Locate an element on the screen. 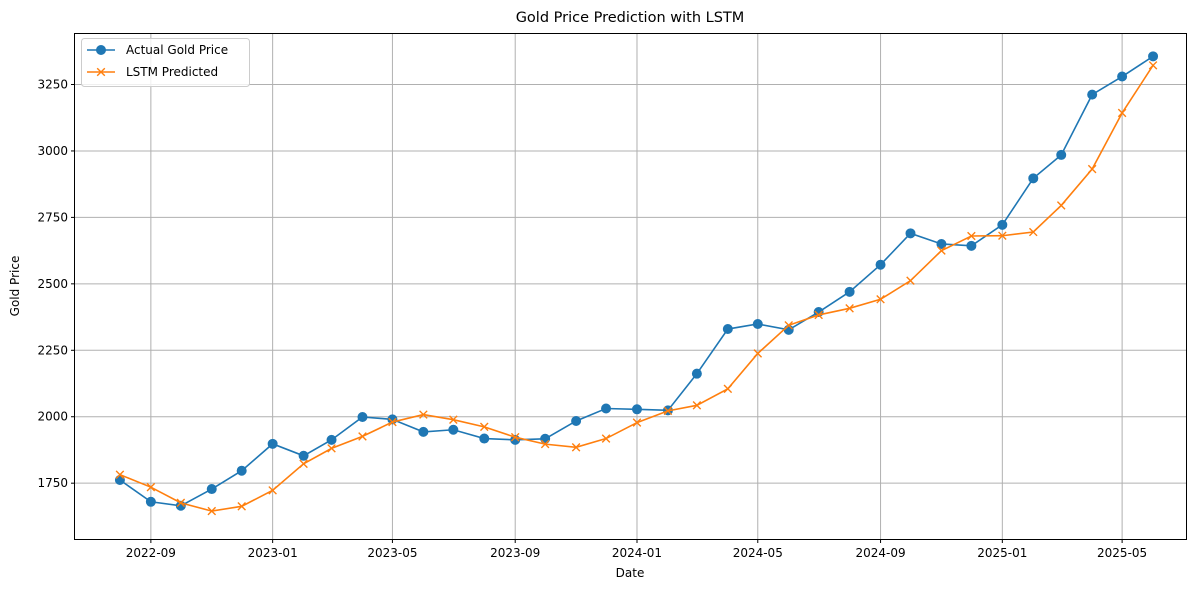 This screenshot has height=590, width=1189. x-tick-label: 2025-05 is located at coordinates (1122, 553).